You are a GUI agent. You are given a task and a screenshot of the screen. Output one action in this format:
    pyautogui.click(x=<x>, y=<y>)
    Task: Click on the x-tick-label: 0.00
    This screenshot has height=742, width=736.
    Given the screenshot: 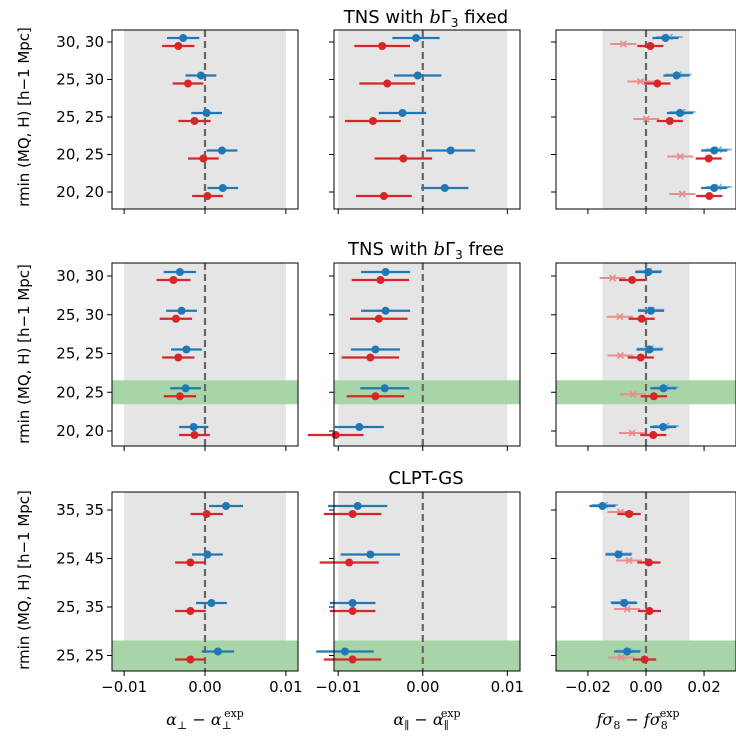 What is the action you would take?
    pyautogui.click(x=422, y=687)
    